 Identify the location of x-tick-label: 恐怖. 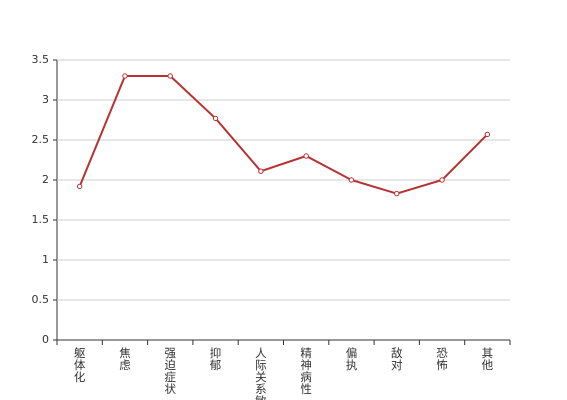
(442, 359).